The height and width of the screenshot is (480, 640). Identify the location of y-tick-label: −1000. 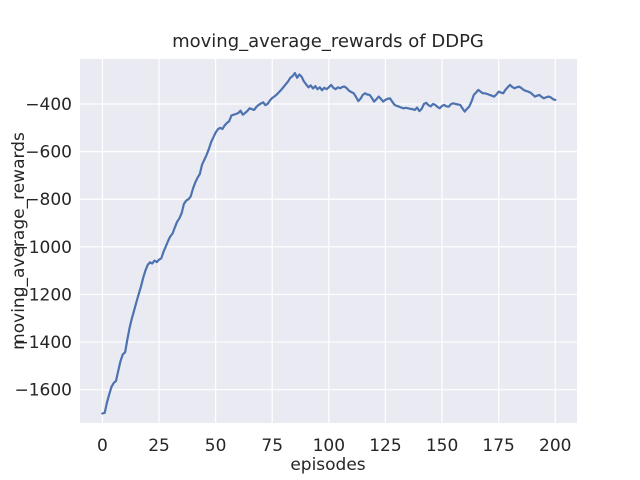
(43, 248).